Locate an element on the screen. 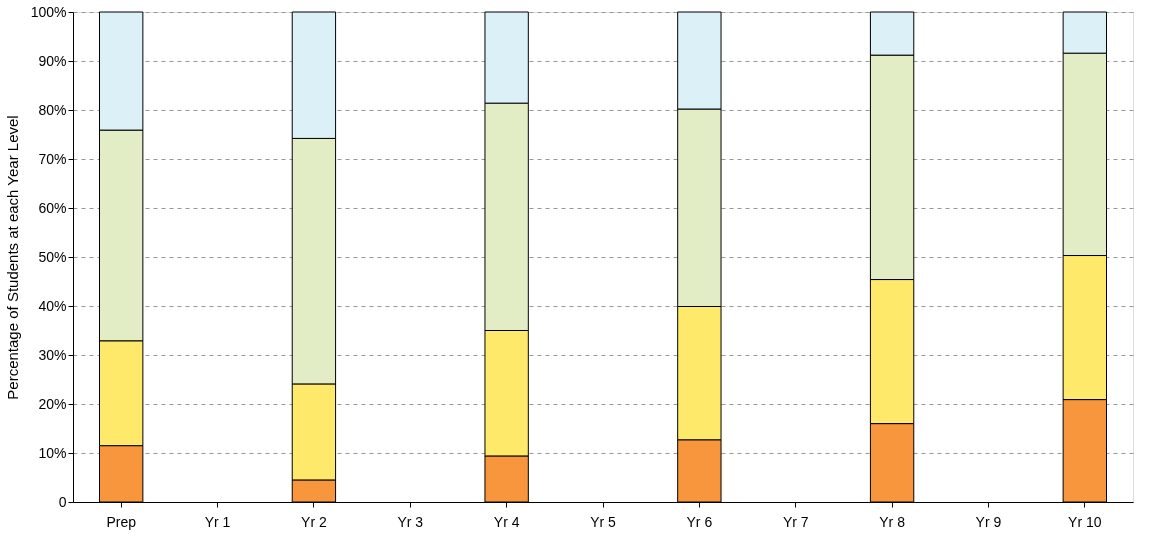  y-tick-label: 70% is located at coordinates (52, 158).